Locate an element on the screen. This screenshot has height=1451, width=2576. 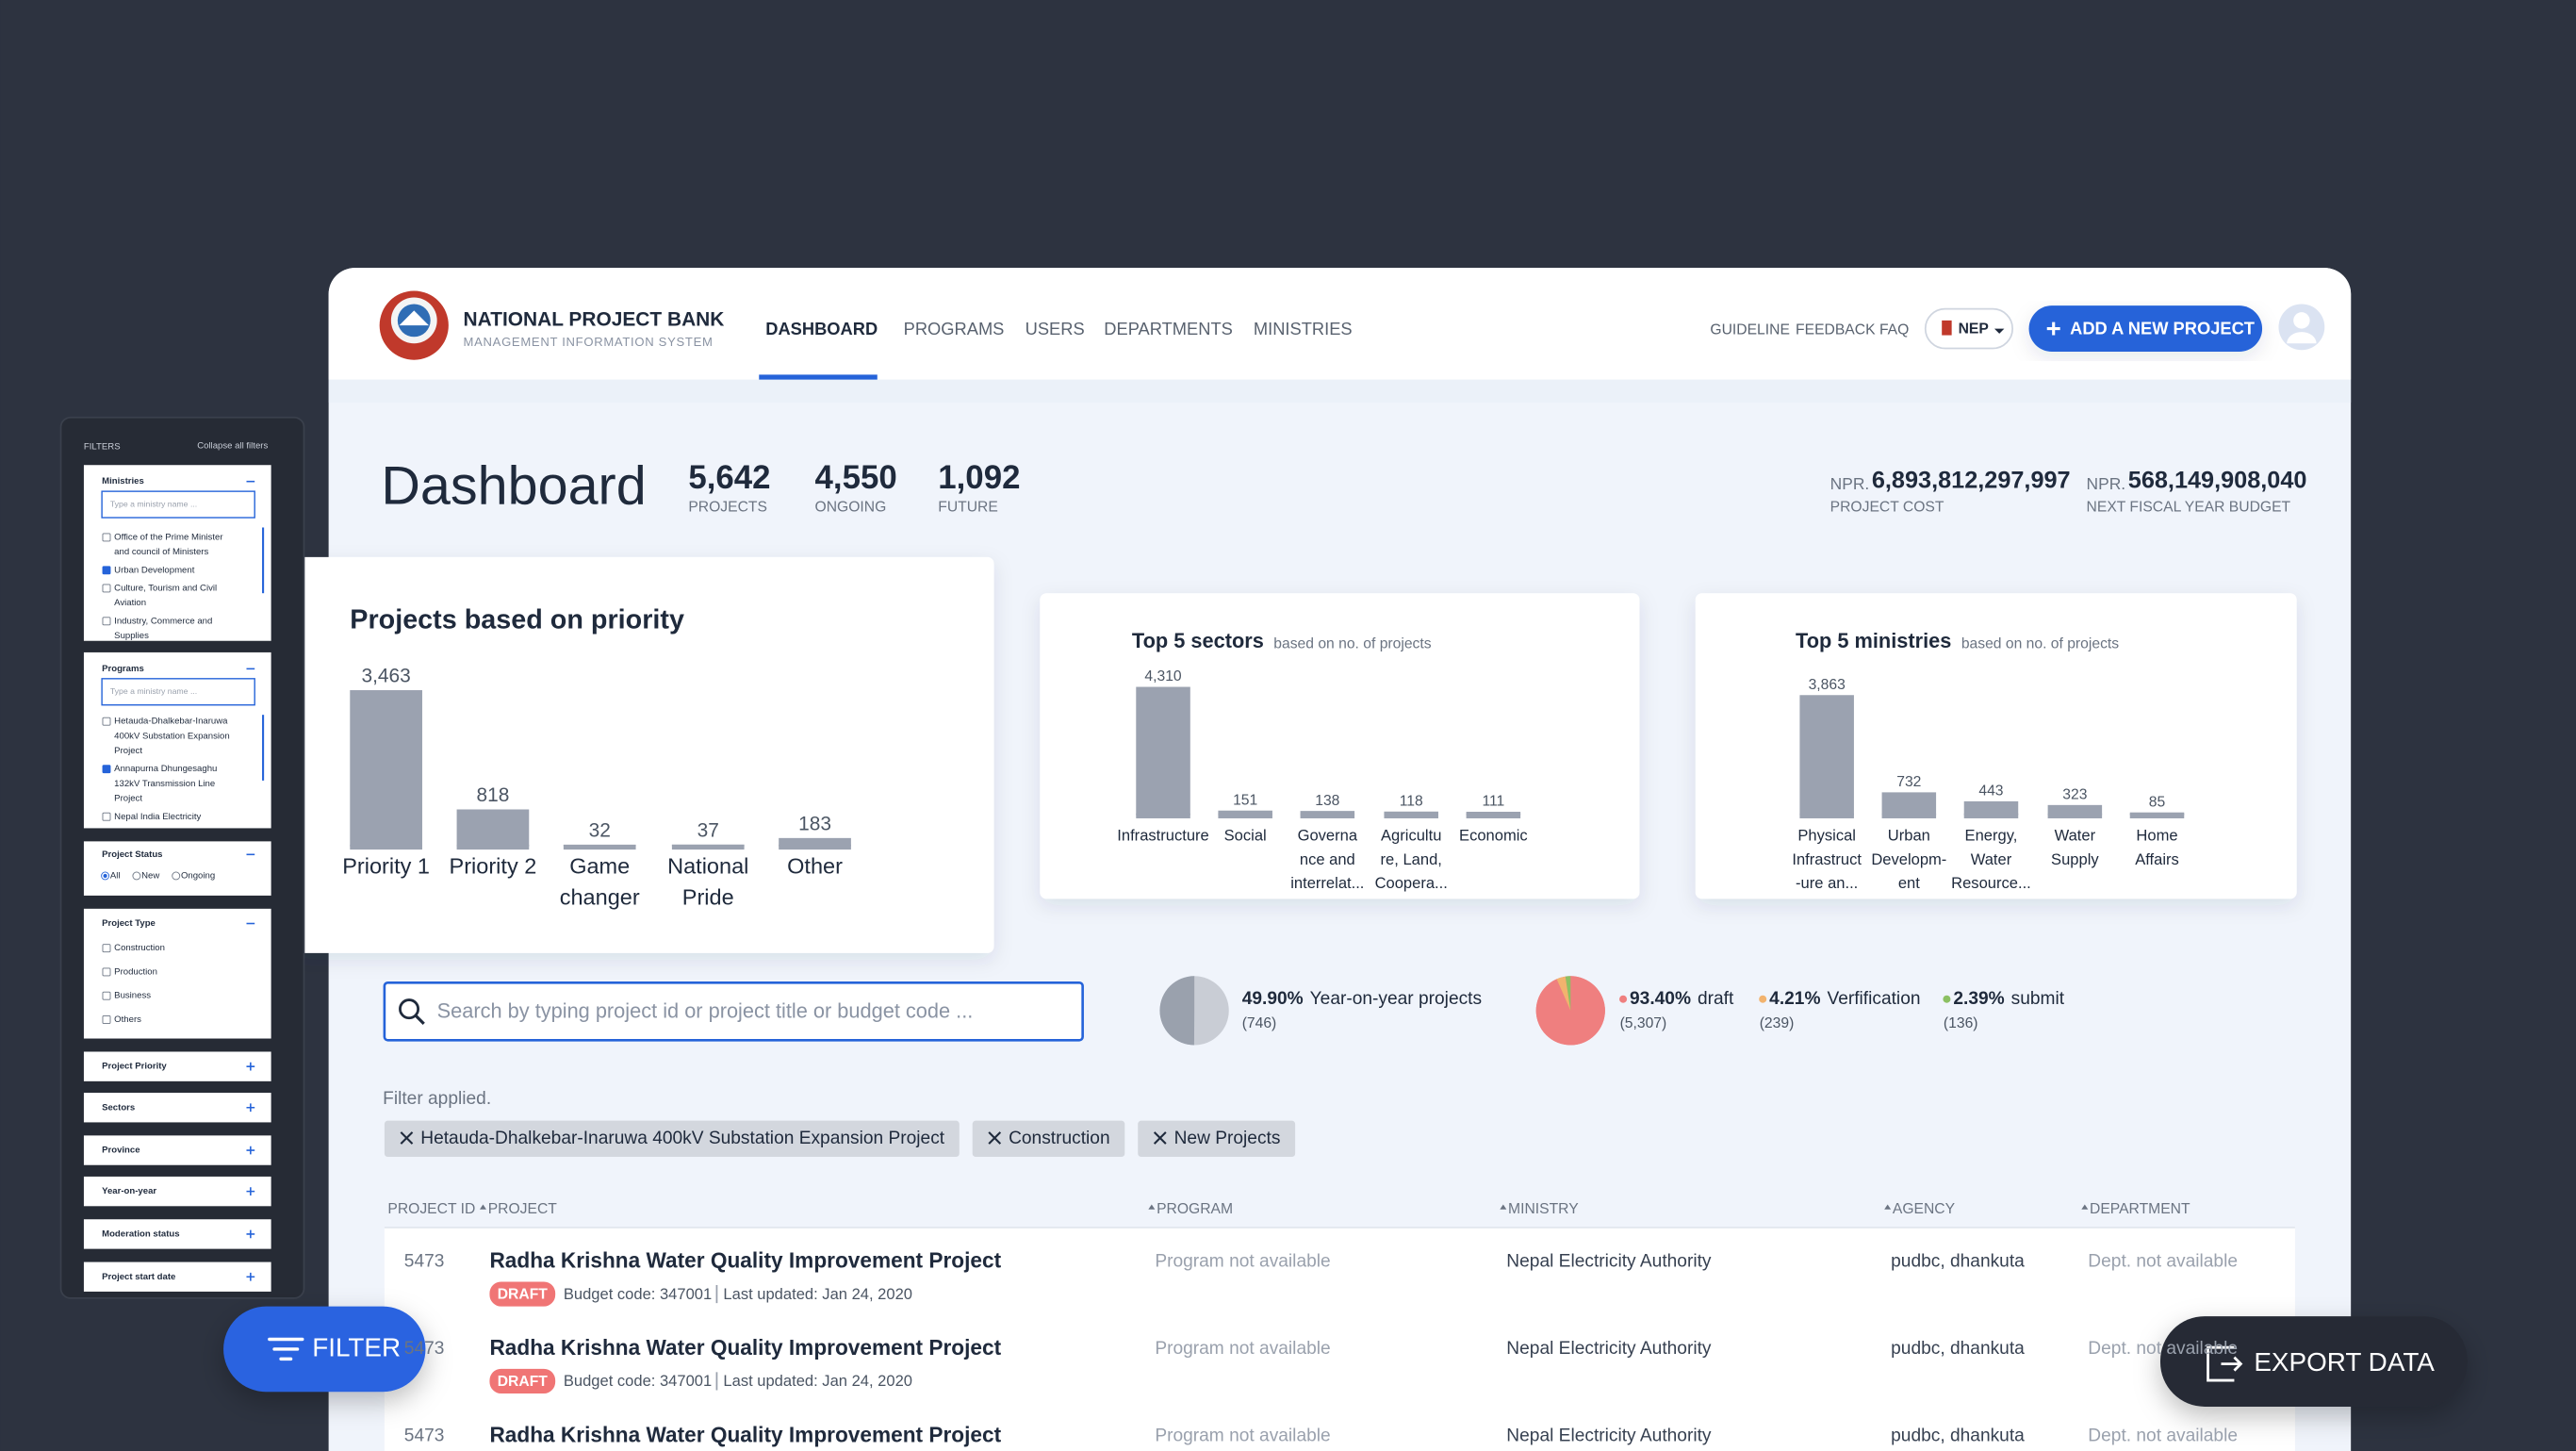
filter-option: Supplies is located at coordinates (131, 636).